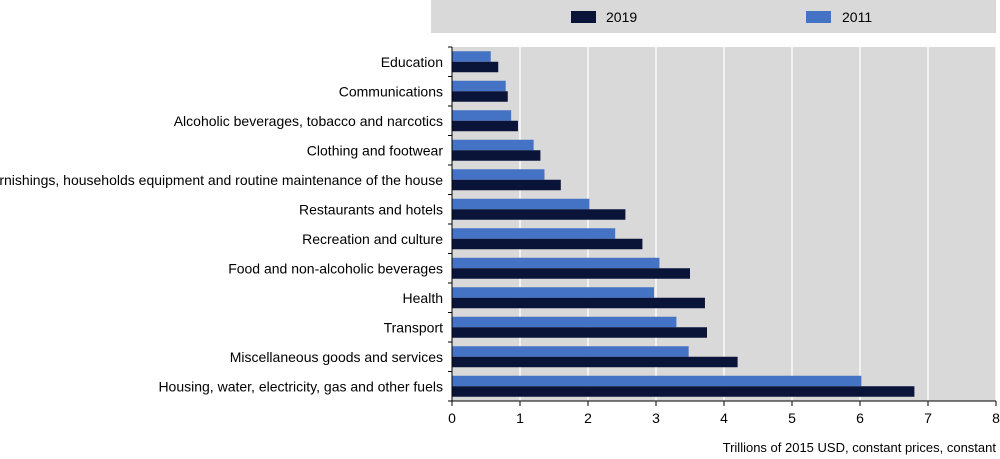 The height and width of the screenshot is (459, 1000). What do you see at coordinates (371, 209) in the screenshot?
I see `category-label: Restaurants and hotels` at bounding box center [371, 209].